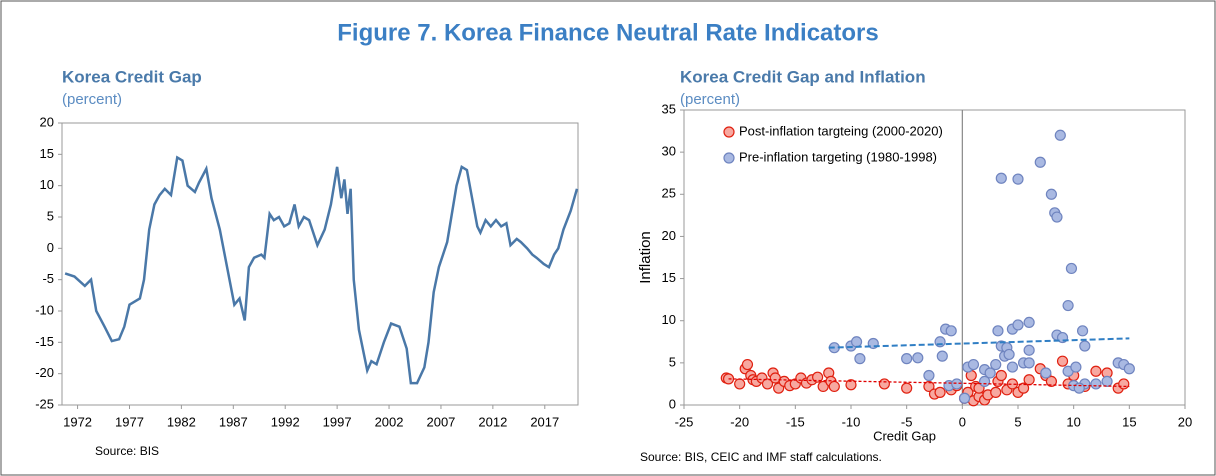 Image resolution: width=1216 pixels, height=476 pixels. I want to click on x-tick-label: 1997, so click(337, 421).